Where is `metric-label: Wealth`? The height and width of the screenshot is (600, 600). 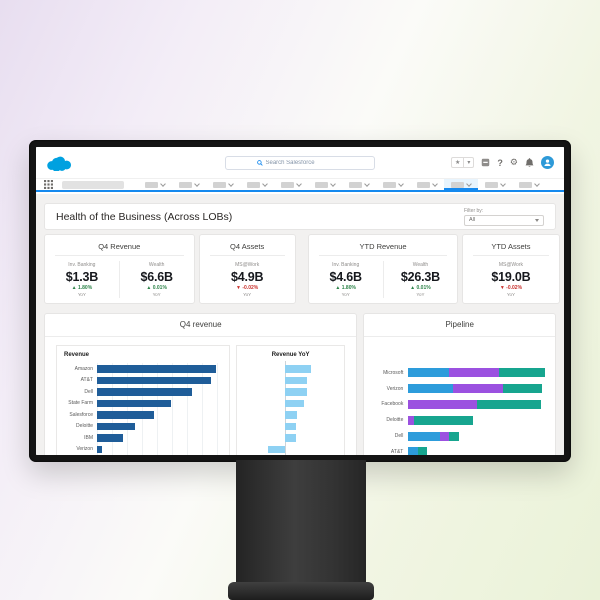
metric-label: Wealth is located at coordinates (420, 265).